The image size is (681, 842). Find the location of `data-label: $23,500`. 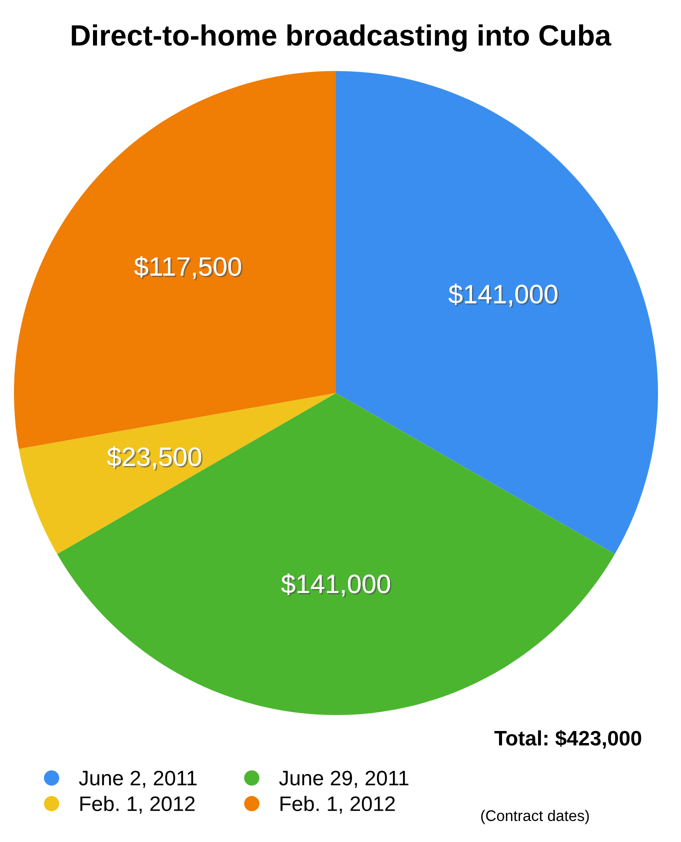

data-label: $23,500 is located at coordinates (155, 458).